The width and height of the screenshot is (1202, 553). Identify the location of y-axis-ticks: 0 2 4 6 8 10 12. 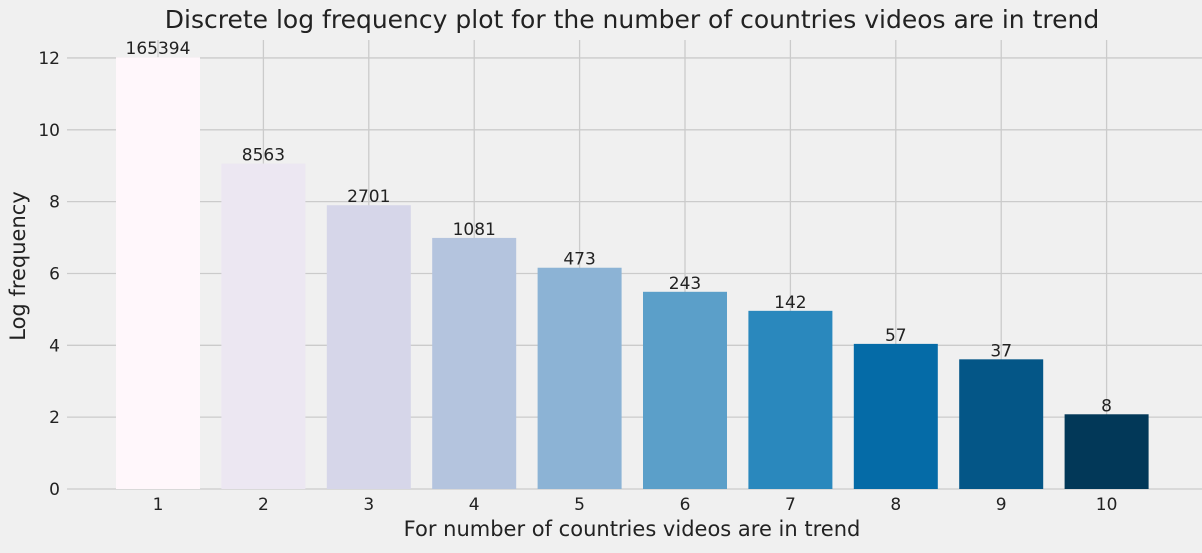
(49, 274).